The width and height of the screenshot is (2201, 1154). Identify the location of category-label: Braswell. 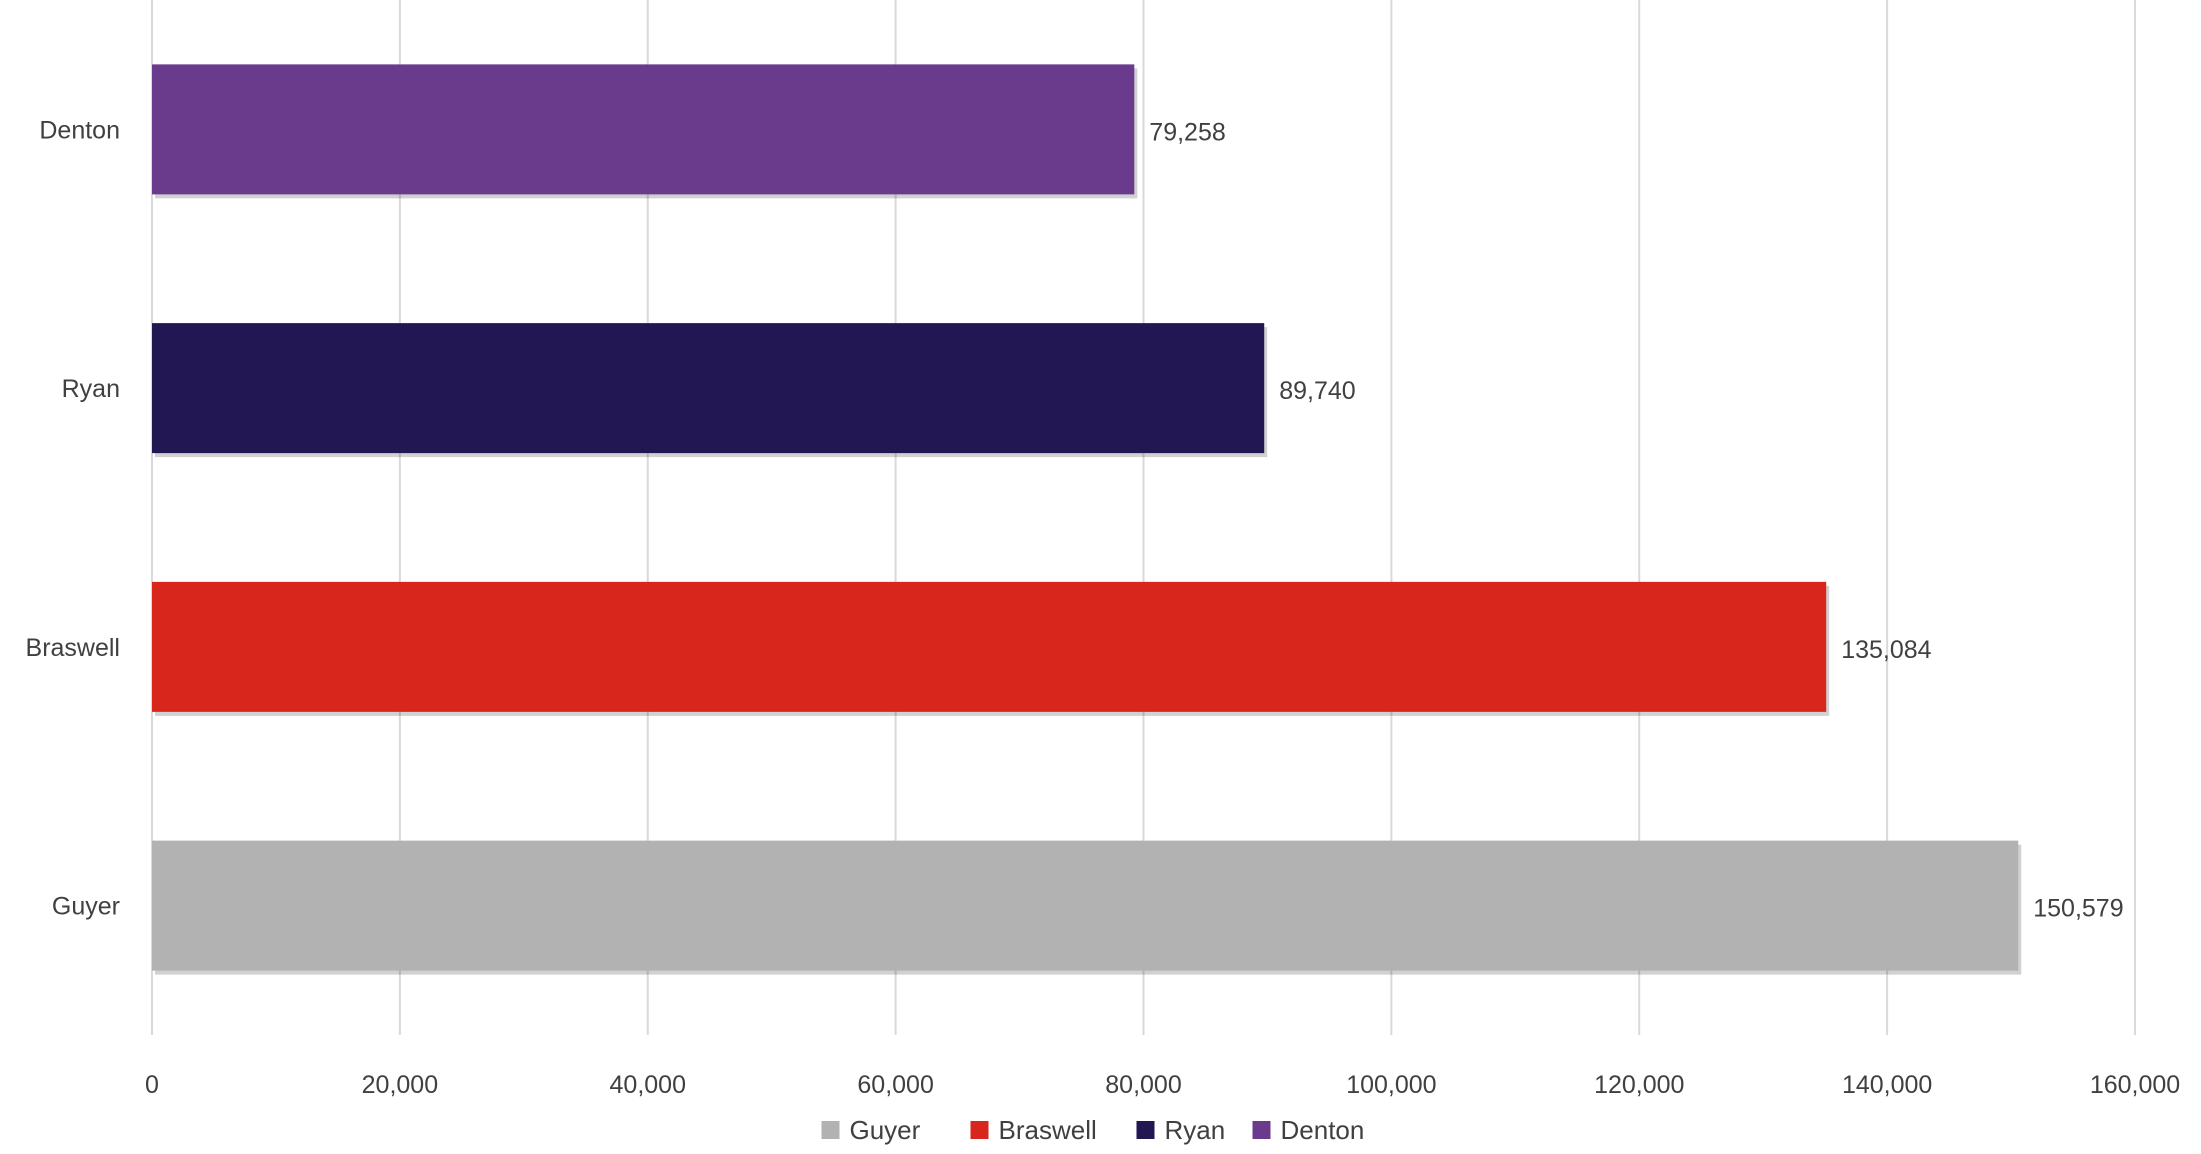
(73, 648).